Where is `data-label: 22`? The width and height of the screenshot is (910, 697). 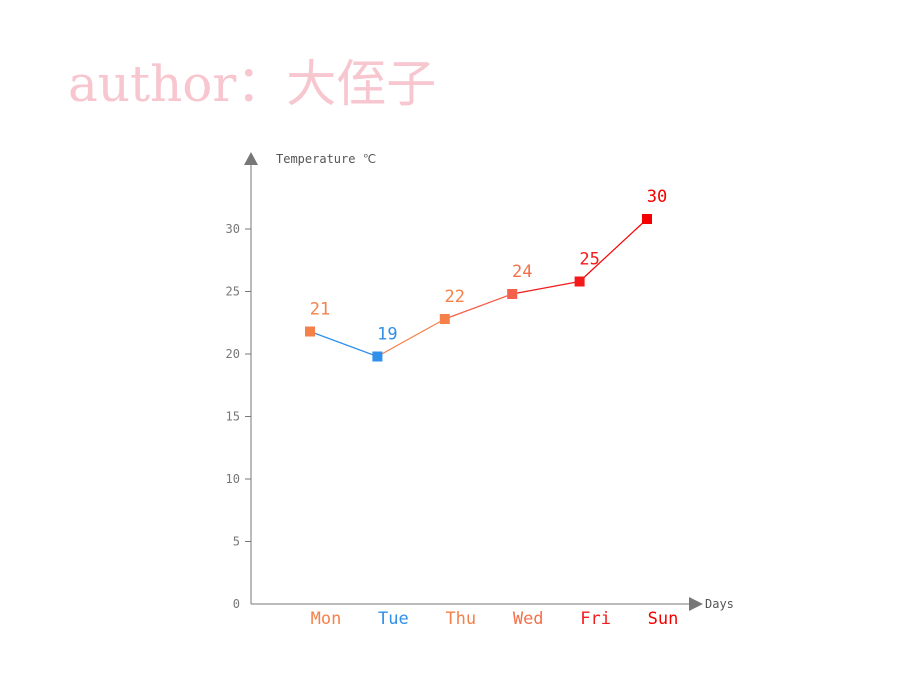 data-label: 22 is located at coordinates (455, 297).